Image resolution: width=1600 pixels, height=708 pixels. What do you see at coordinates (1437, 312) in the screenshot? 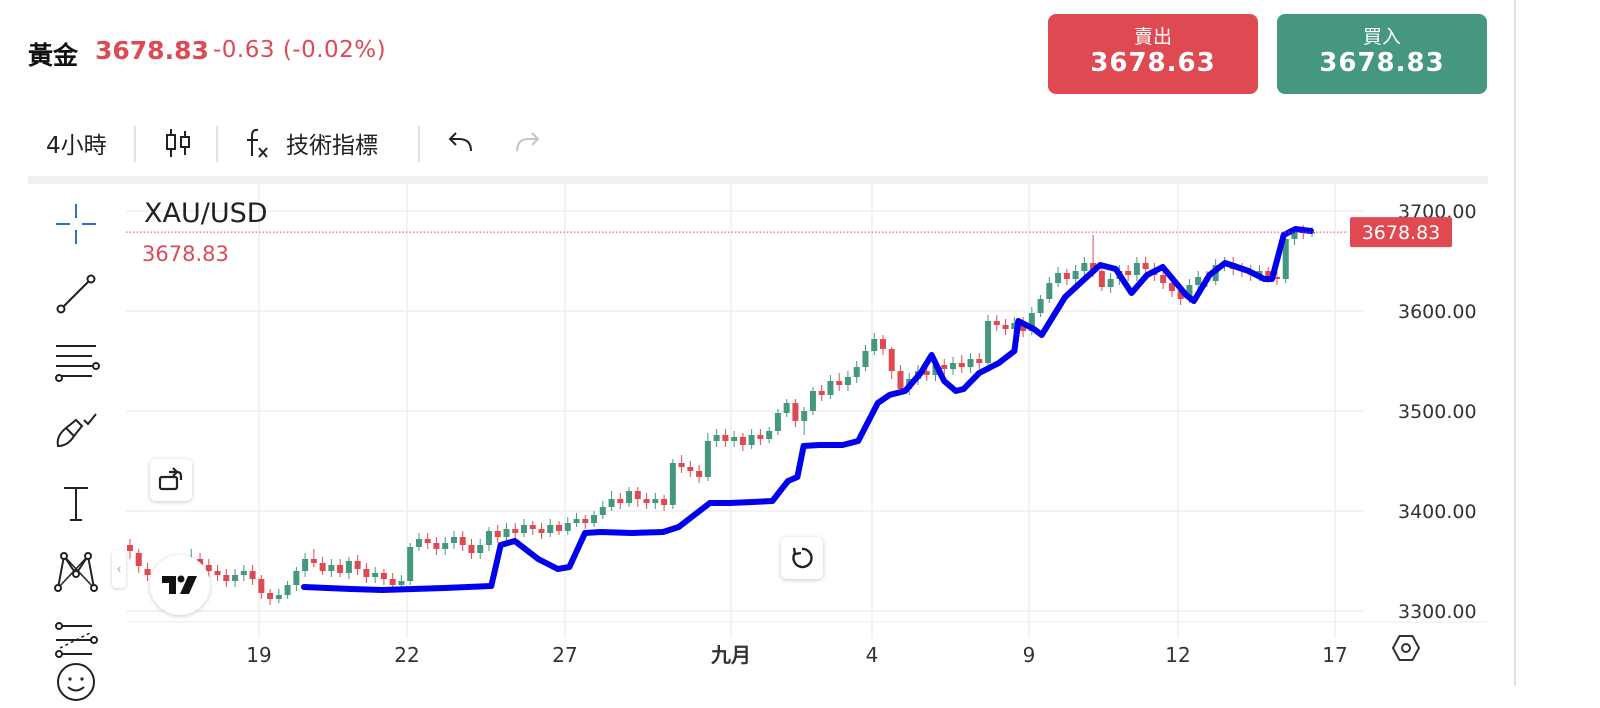
I see `y-tick-label: 3600.00` at bounding box center [1437, 312].